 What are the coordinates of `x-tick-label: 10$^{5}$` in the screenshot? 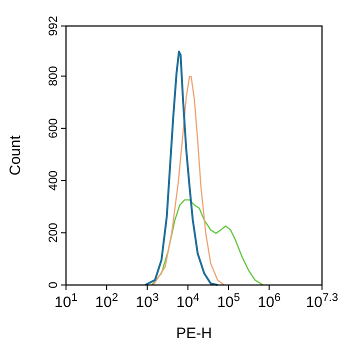 It's located at (228, 301).